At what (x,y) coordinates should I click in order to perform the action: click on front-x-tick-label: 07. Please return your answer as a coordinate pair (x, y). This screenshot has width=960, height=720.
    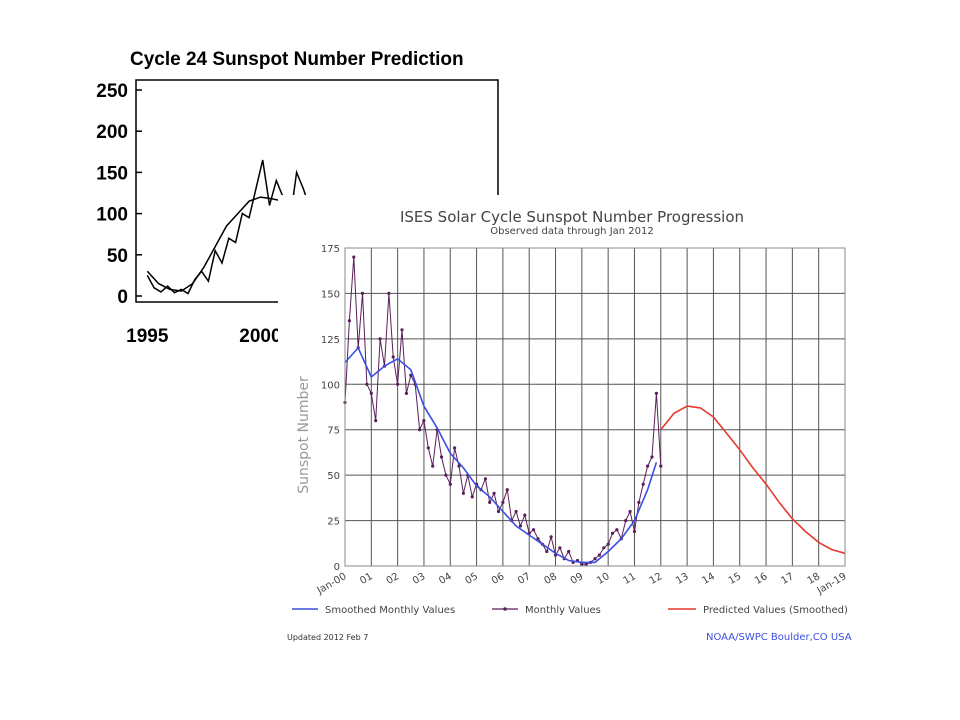
    Looking at the image, I should click on (524, 579).